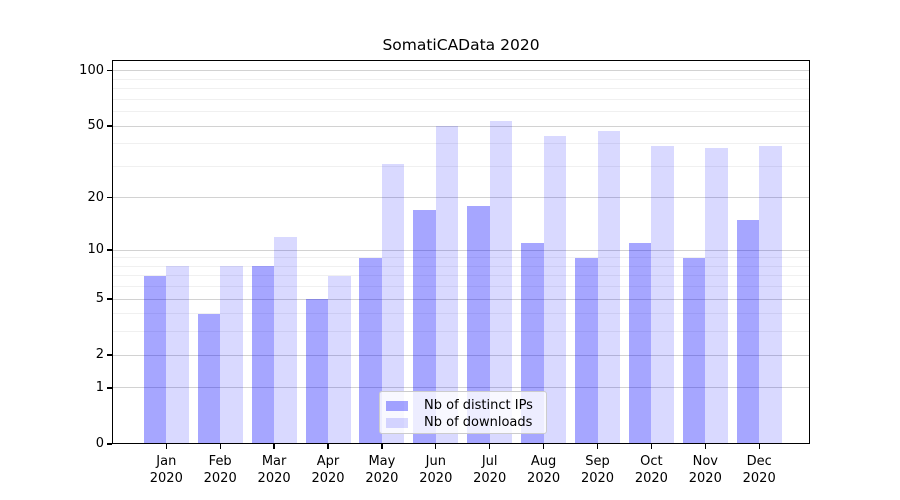 Image resolution: width=900 pixels, height=500 pixels. I want to click on y-tick-label-100: 100, so click(91, 70).